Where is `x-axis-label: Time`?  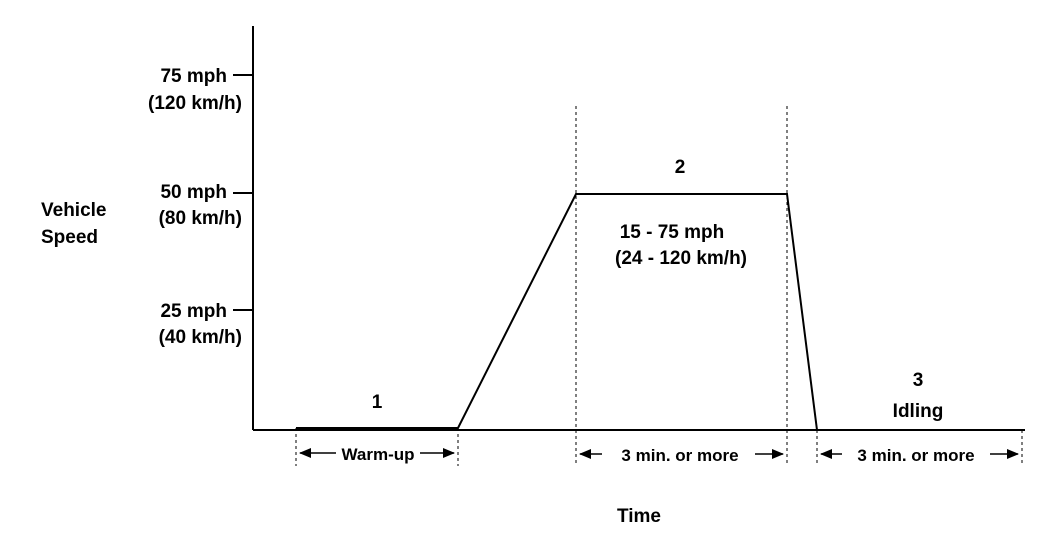
x-axis-label: Time is located at coordinates (639, 516).